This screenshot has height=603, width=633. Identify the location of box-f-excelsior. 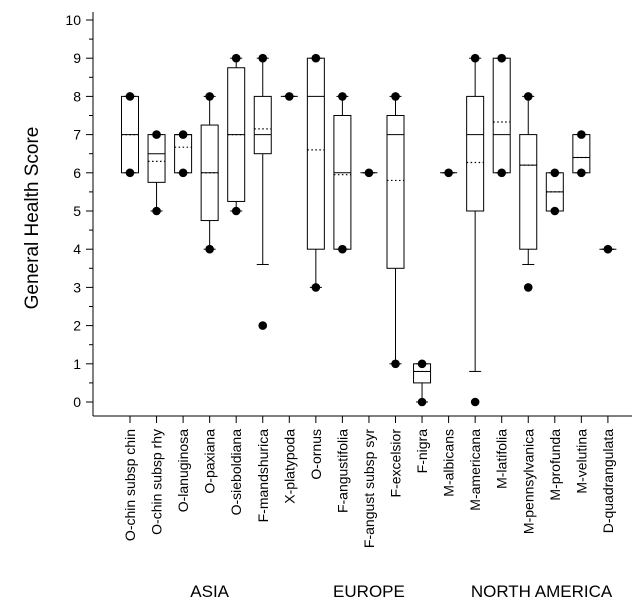
(395, 230).